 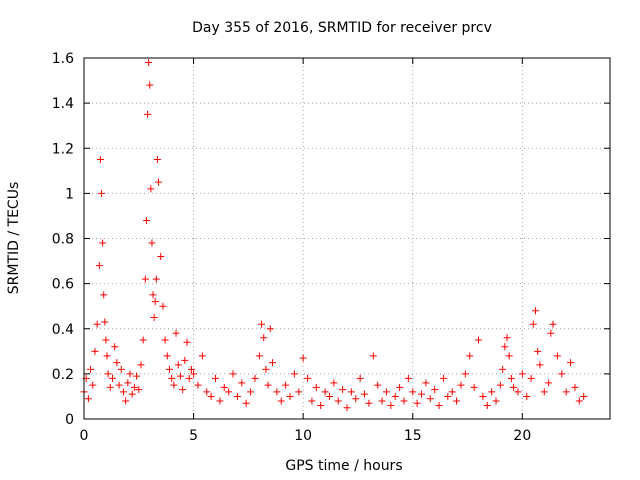 I want to click on x-tick-label: 20, so click(x=522, y=436).